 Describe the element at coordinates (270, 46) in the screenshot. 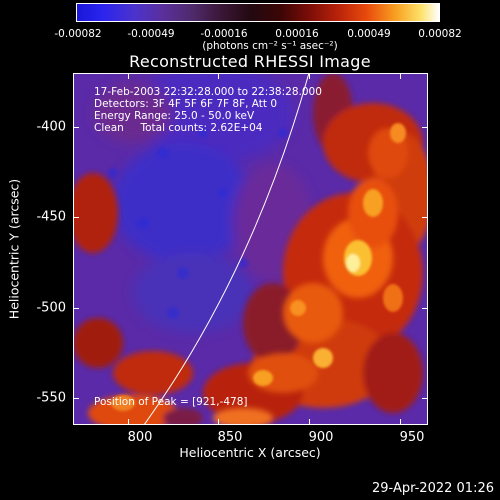

I see `colorbar-units: (photons cm⁻² s⁻¹ asec⁻²)` at that location.